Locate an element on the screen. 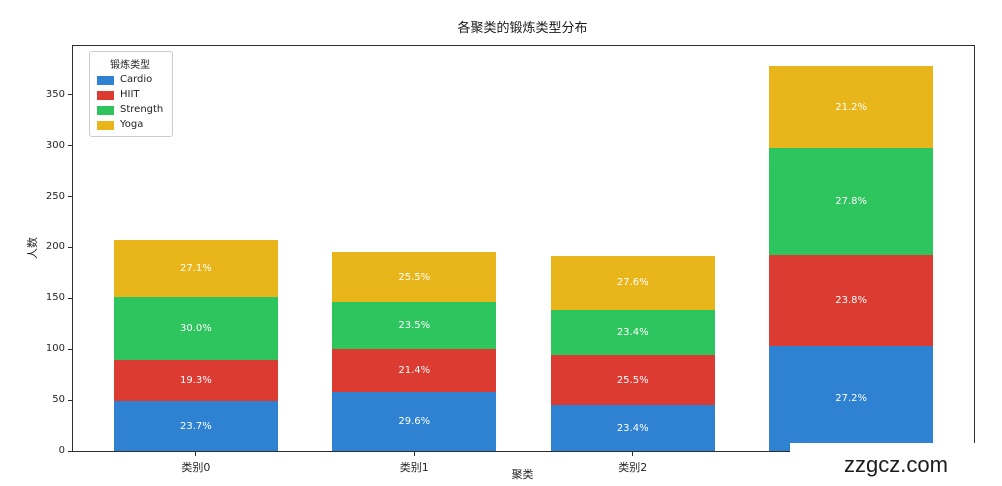 This screenshot has height=486, width=1002. bar-segment-strength: 23.5% is located at coordinates (414, 326).